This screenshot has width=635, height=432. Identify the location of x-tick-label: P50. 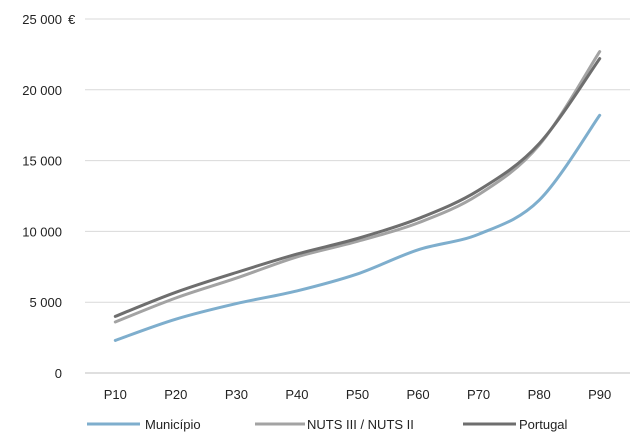
(357, 394).